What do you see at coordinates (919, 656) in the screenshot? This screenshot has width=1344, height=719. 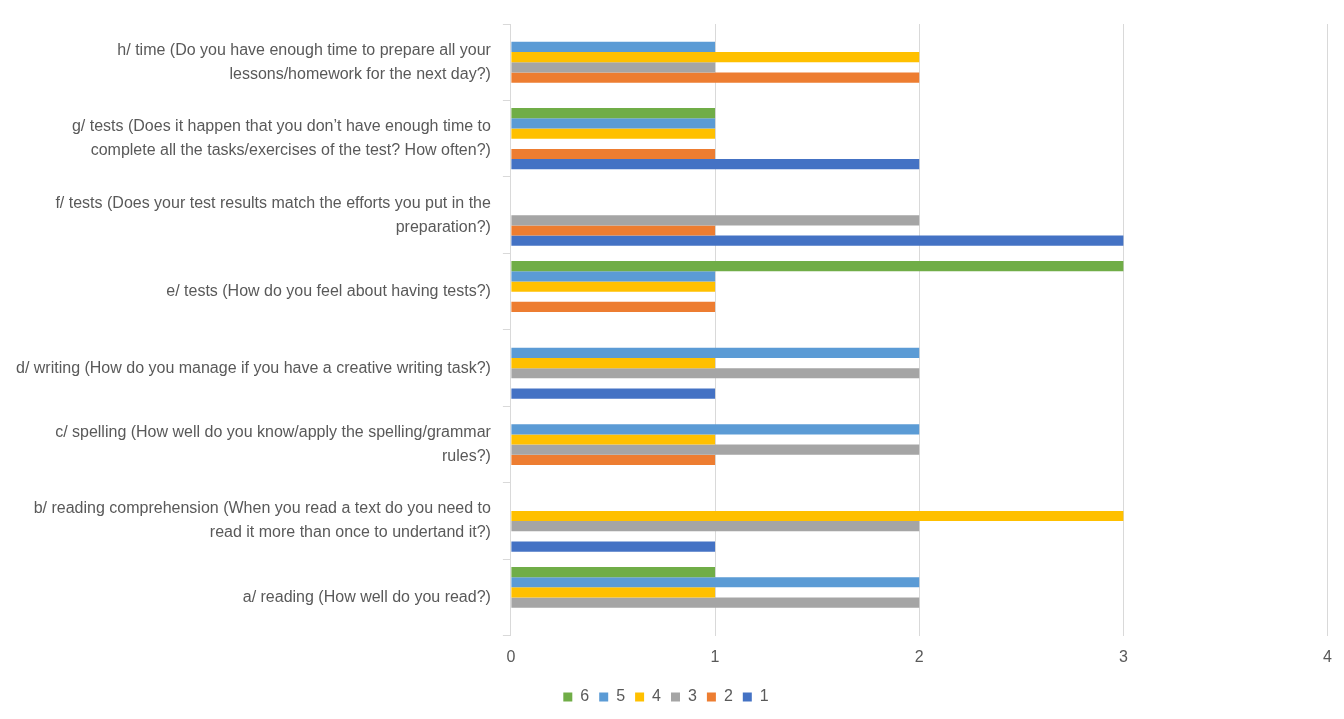 I see `x-tick-label: 2` at bounding box center [919, 656].